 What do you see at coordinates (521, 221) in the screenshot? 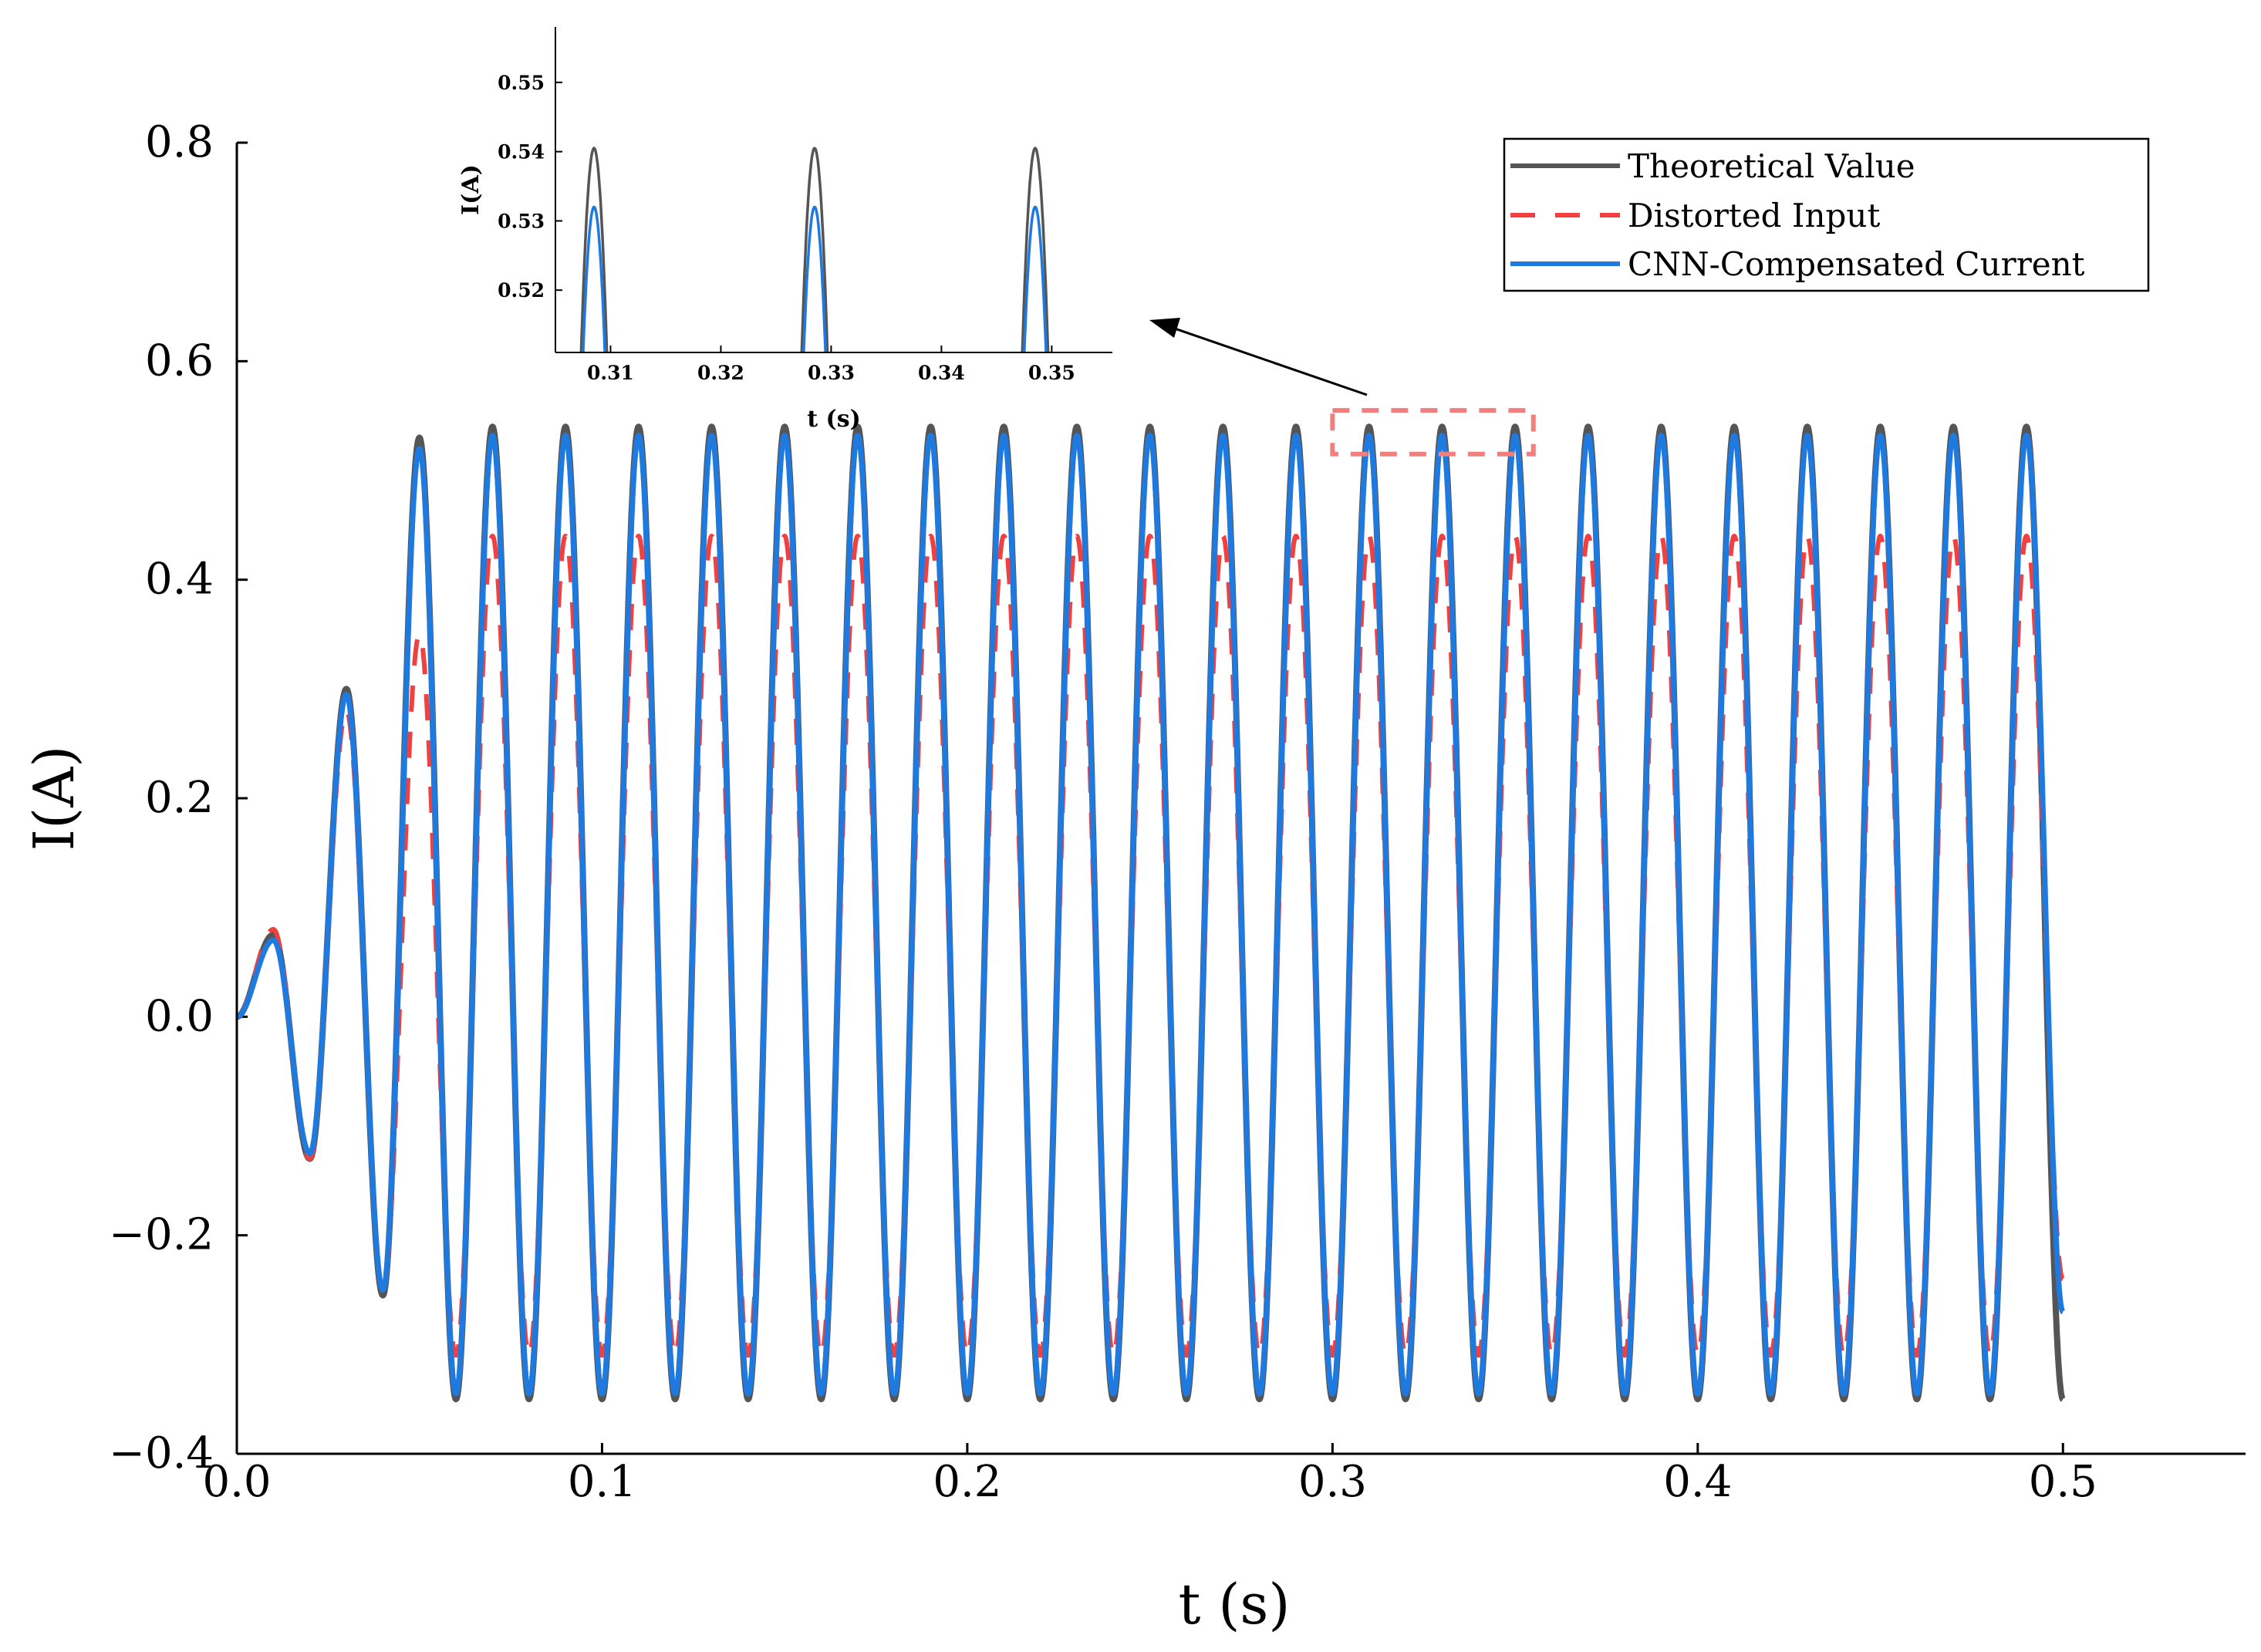
I see `inset-y-tick-label: 0.53` at bounding box center [521, 221].